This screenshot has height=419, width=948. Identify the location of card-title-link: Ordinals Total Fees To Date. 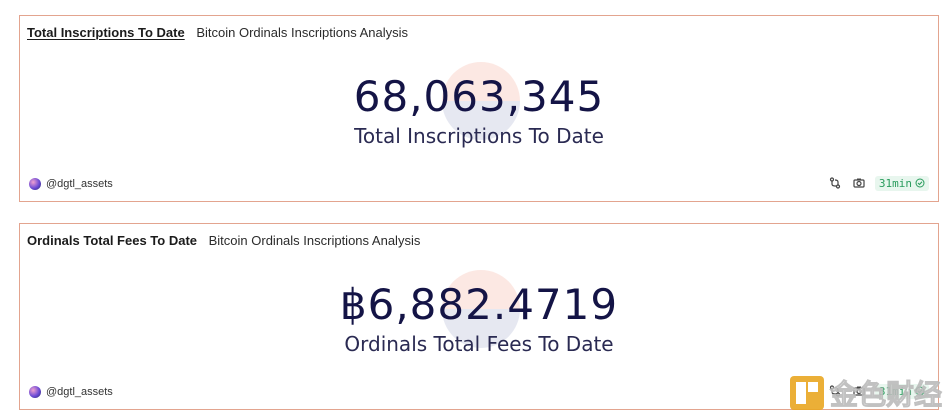
(112, 240).